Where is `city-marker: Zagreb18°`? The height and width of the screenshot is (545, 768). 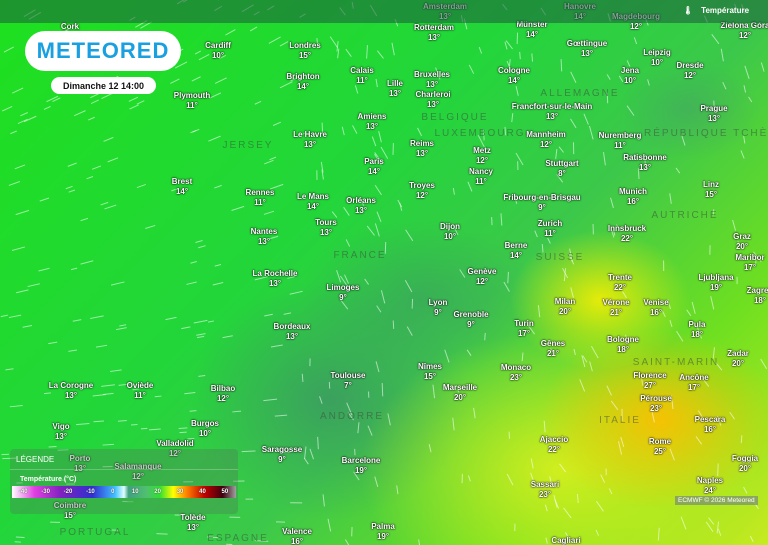 city-marker: Zagreb18° is located at coordinates (757, 296).